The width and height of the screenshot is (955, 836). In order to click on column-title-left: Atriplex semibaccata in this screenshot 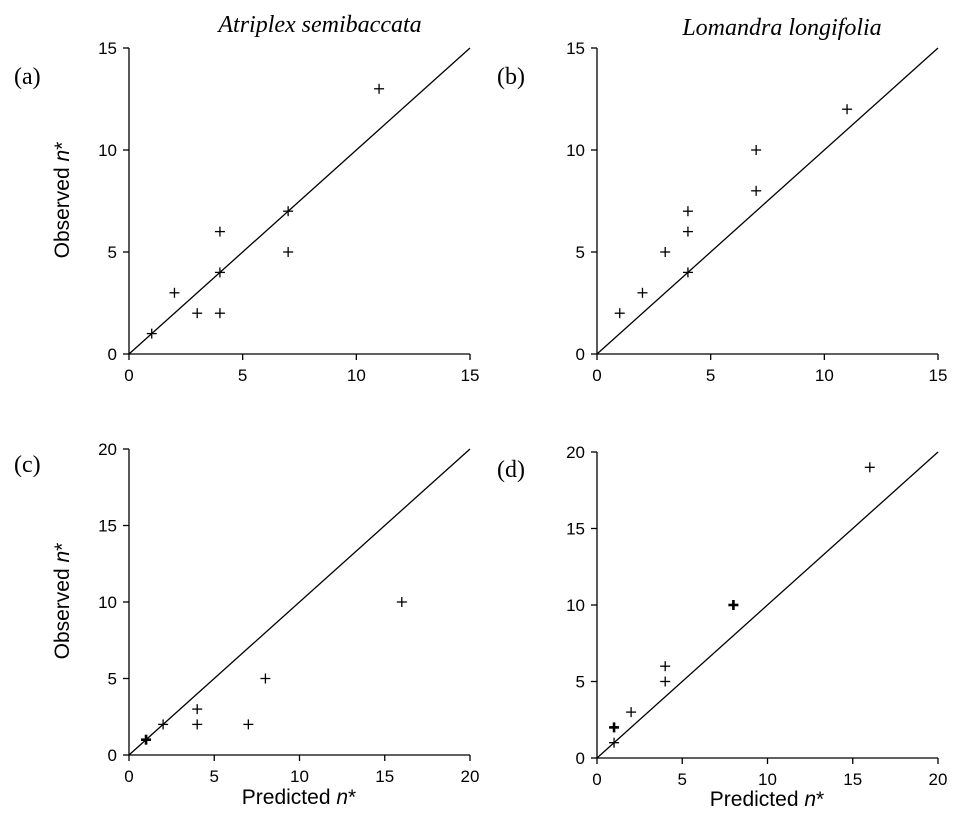, I will do `click(318, 25)`.